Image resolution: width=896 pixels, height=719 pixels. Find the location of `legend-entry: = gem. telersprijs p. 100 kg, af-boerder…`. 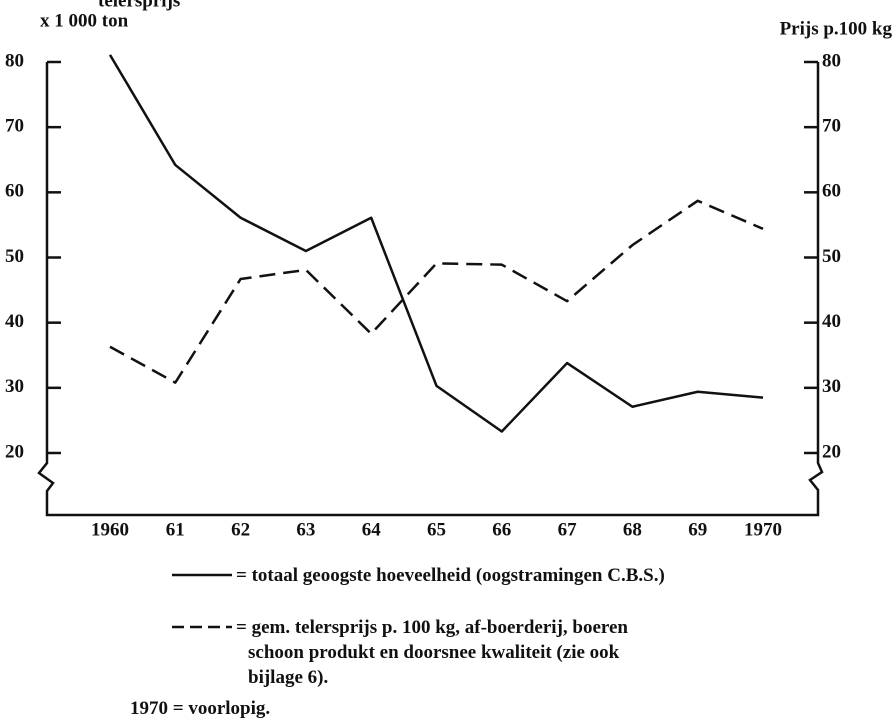

legend-entry: = gem. telersprijs p. 100 kg, af-boerder… is located at coordinates (432, 652).